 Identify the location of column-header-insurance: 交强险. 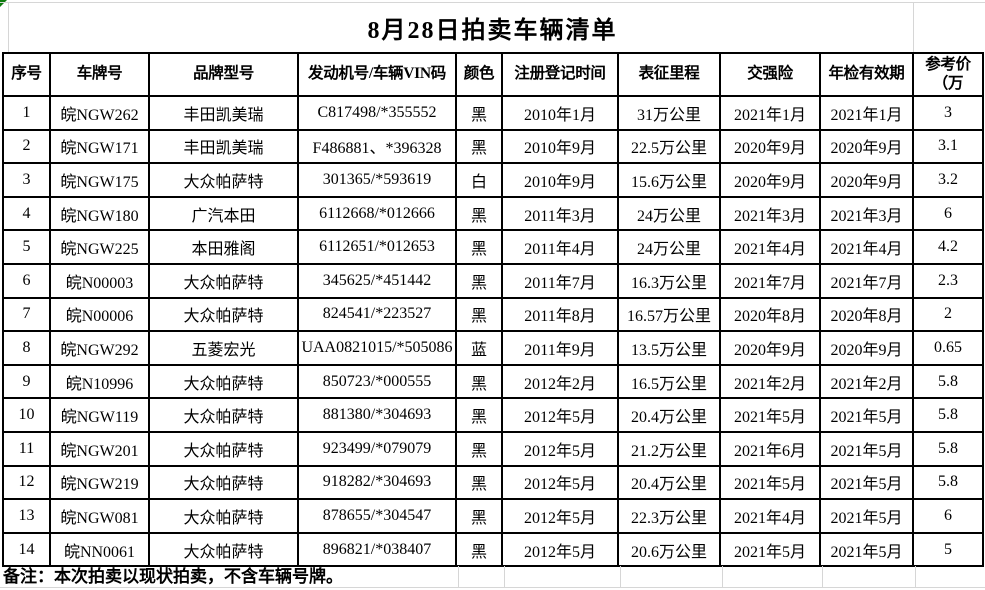
(770, 74).